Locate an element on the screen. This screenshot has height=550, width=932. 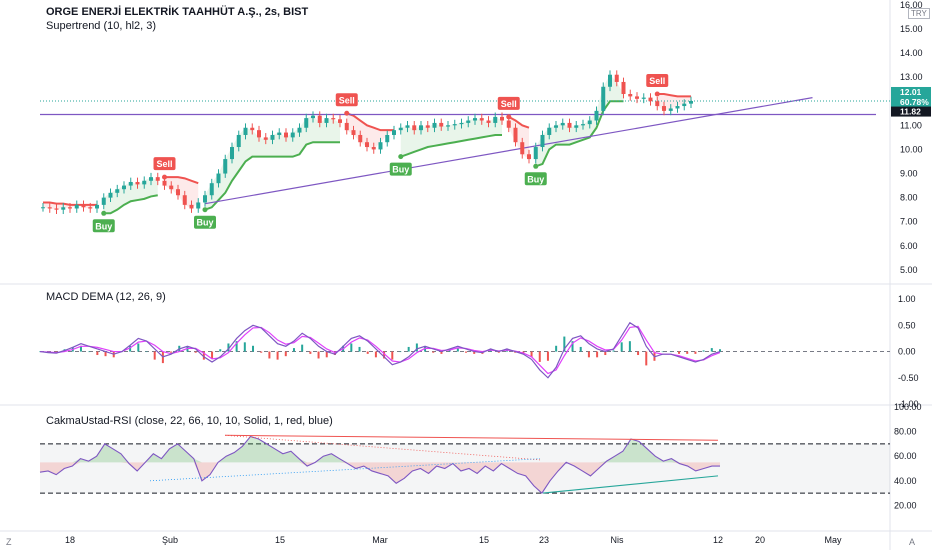
macd-line is located at coordinates (380, 350).